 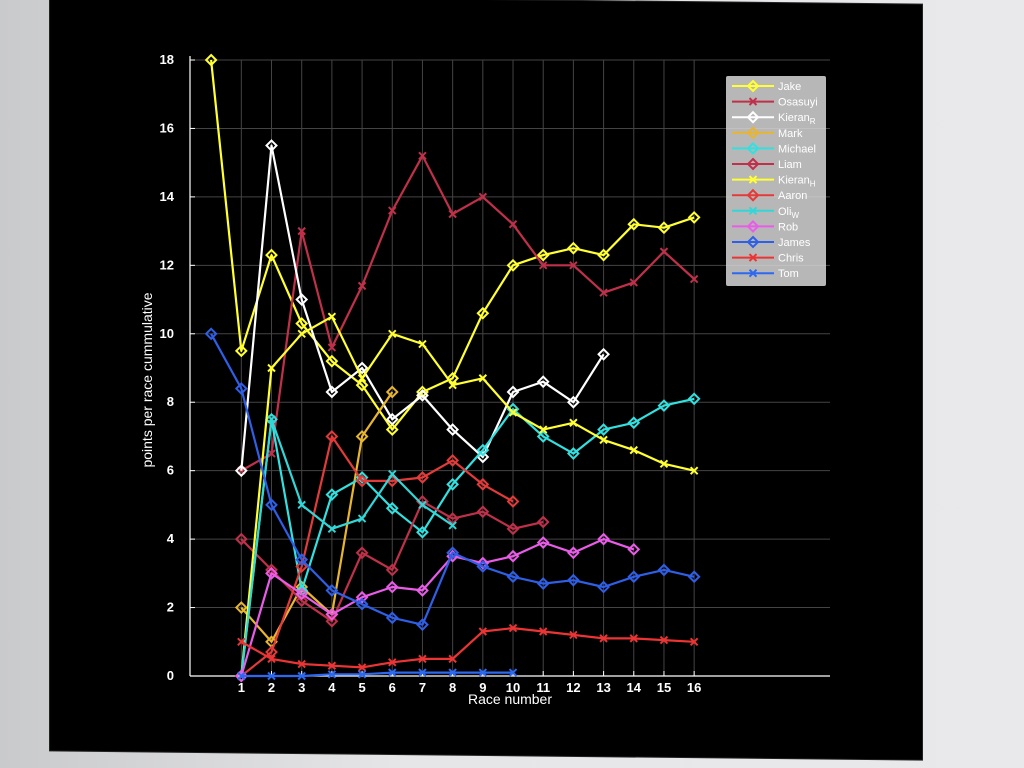 What do you see at coordinates (765, 226) in the screenshot?
I see `legend-entry-rob: Rob` at bounding box center [765, 226].